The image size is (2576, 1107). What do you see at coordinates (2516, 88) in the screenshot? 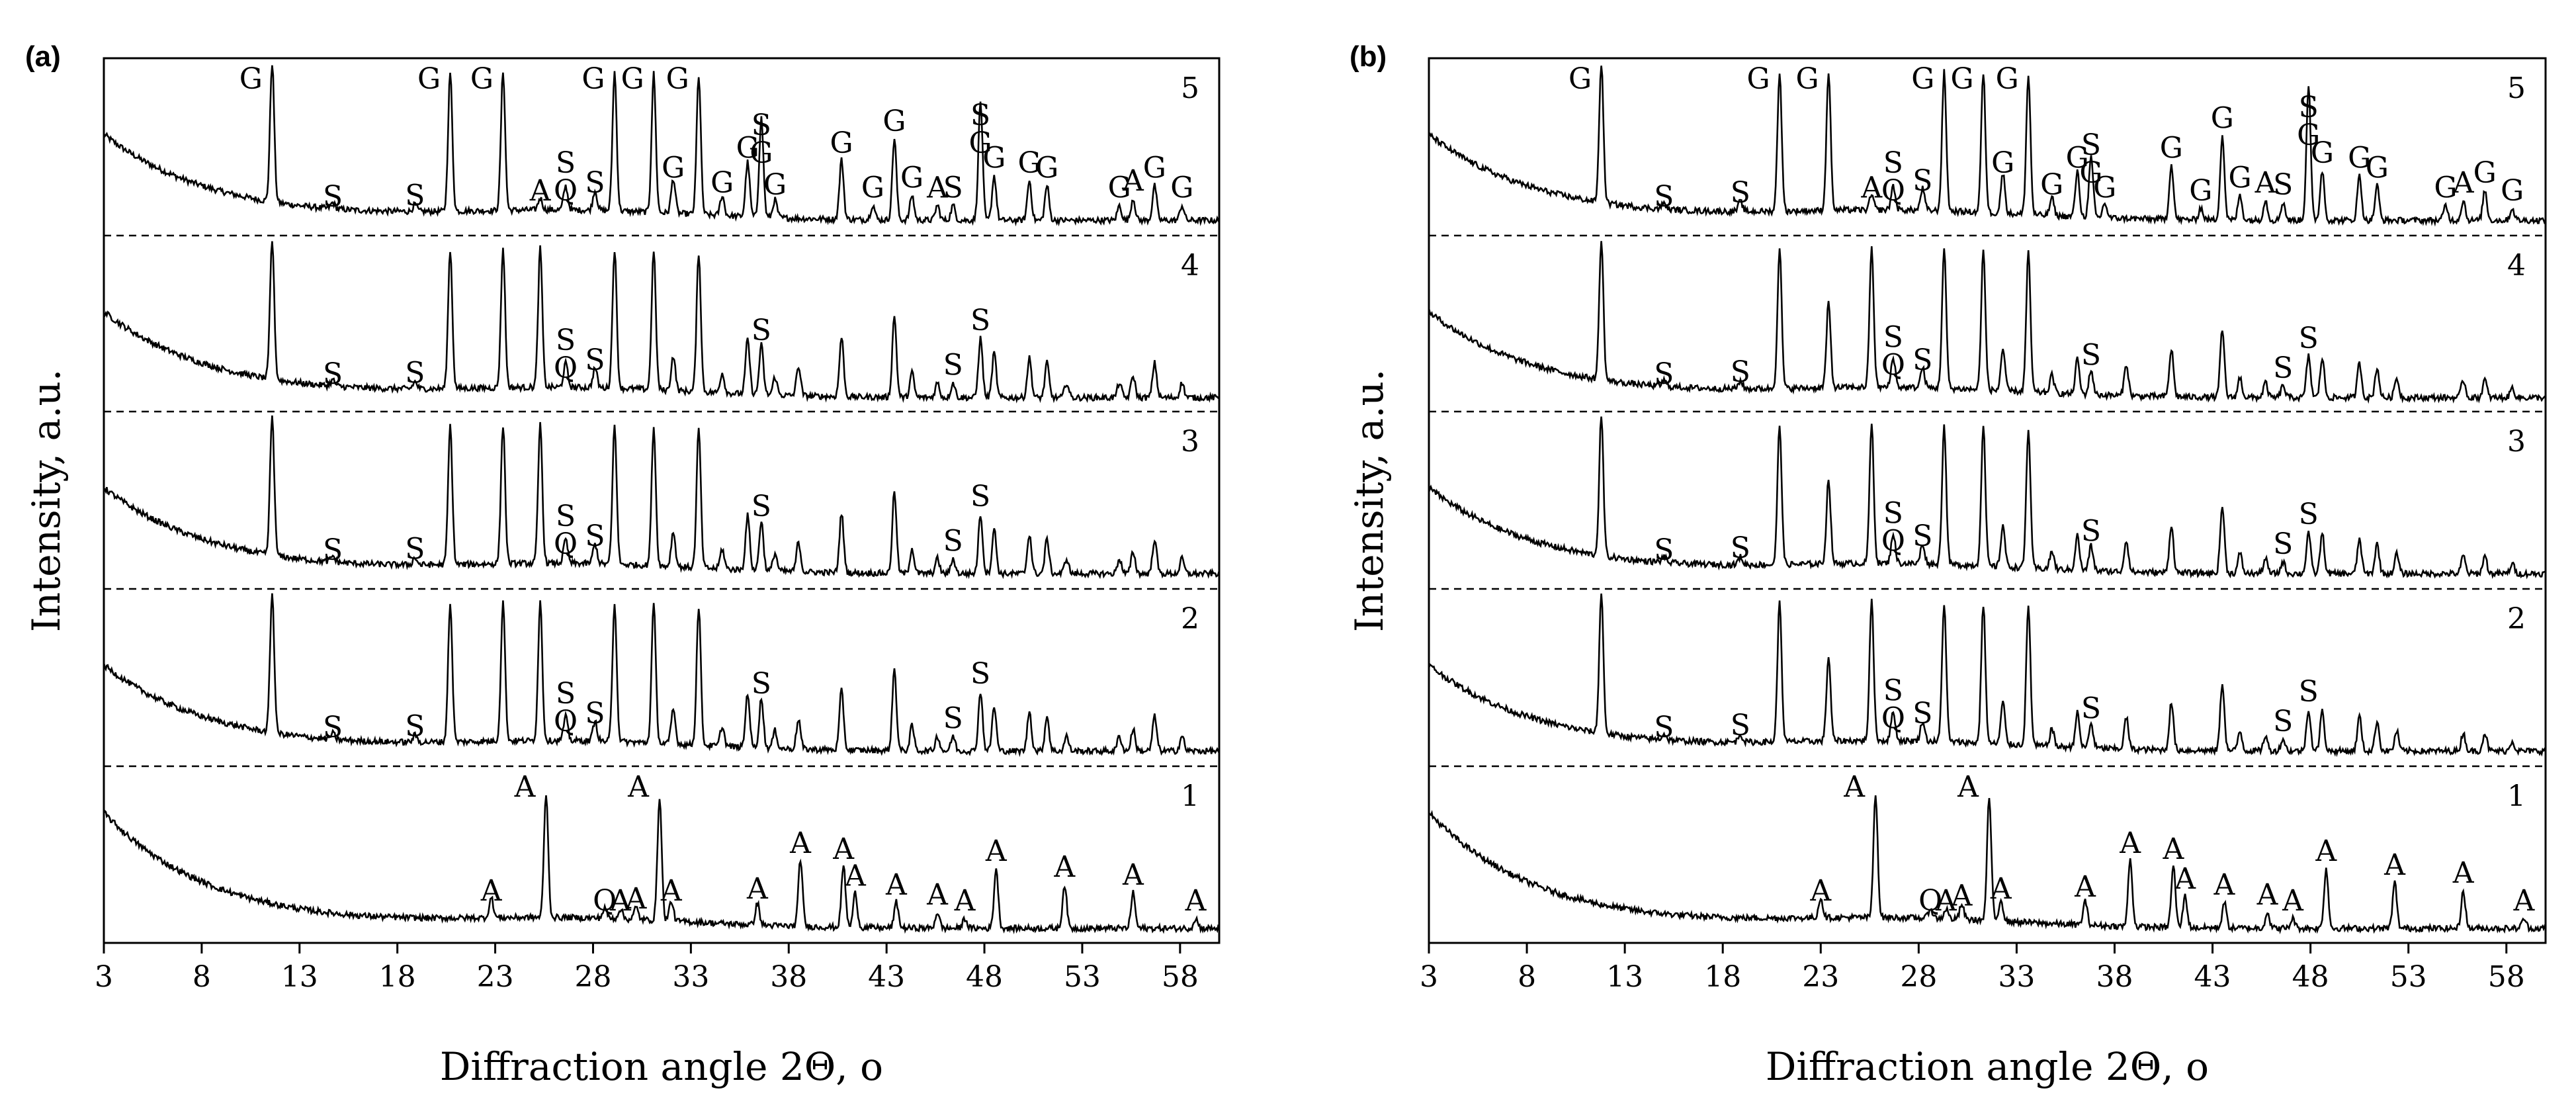
I see `curve-number: 5` at bounding box center [2516, 88].